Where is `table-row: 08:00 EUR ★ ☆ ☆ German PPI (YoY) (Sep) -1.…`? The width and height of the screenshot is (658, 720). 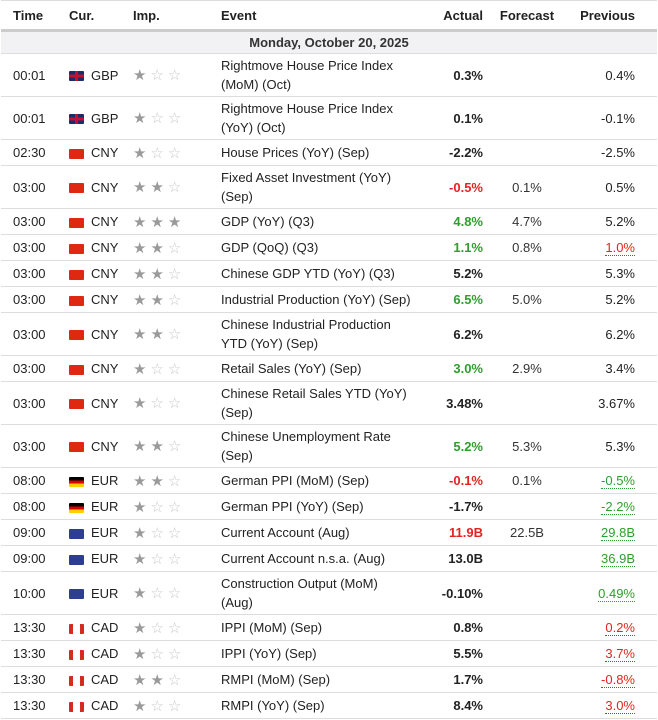 table-row: 08:00 EUR ★ ☆ ☆ German PPI (YoY) (Sep) -1.… is located at coordinates (329, 506).